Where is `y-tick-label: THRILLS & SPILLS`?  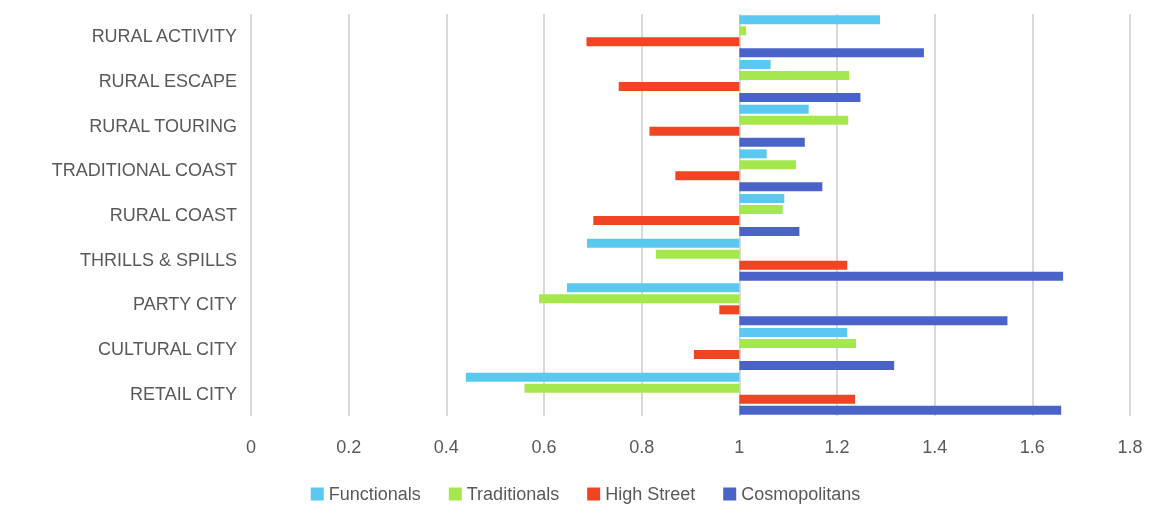
y-tick-label: THRILLS & SPILLS is located at coordinates (158, 259).